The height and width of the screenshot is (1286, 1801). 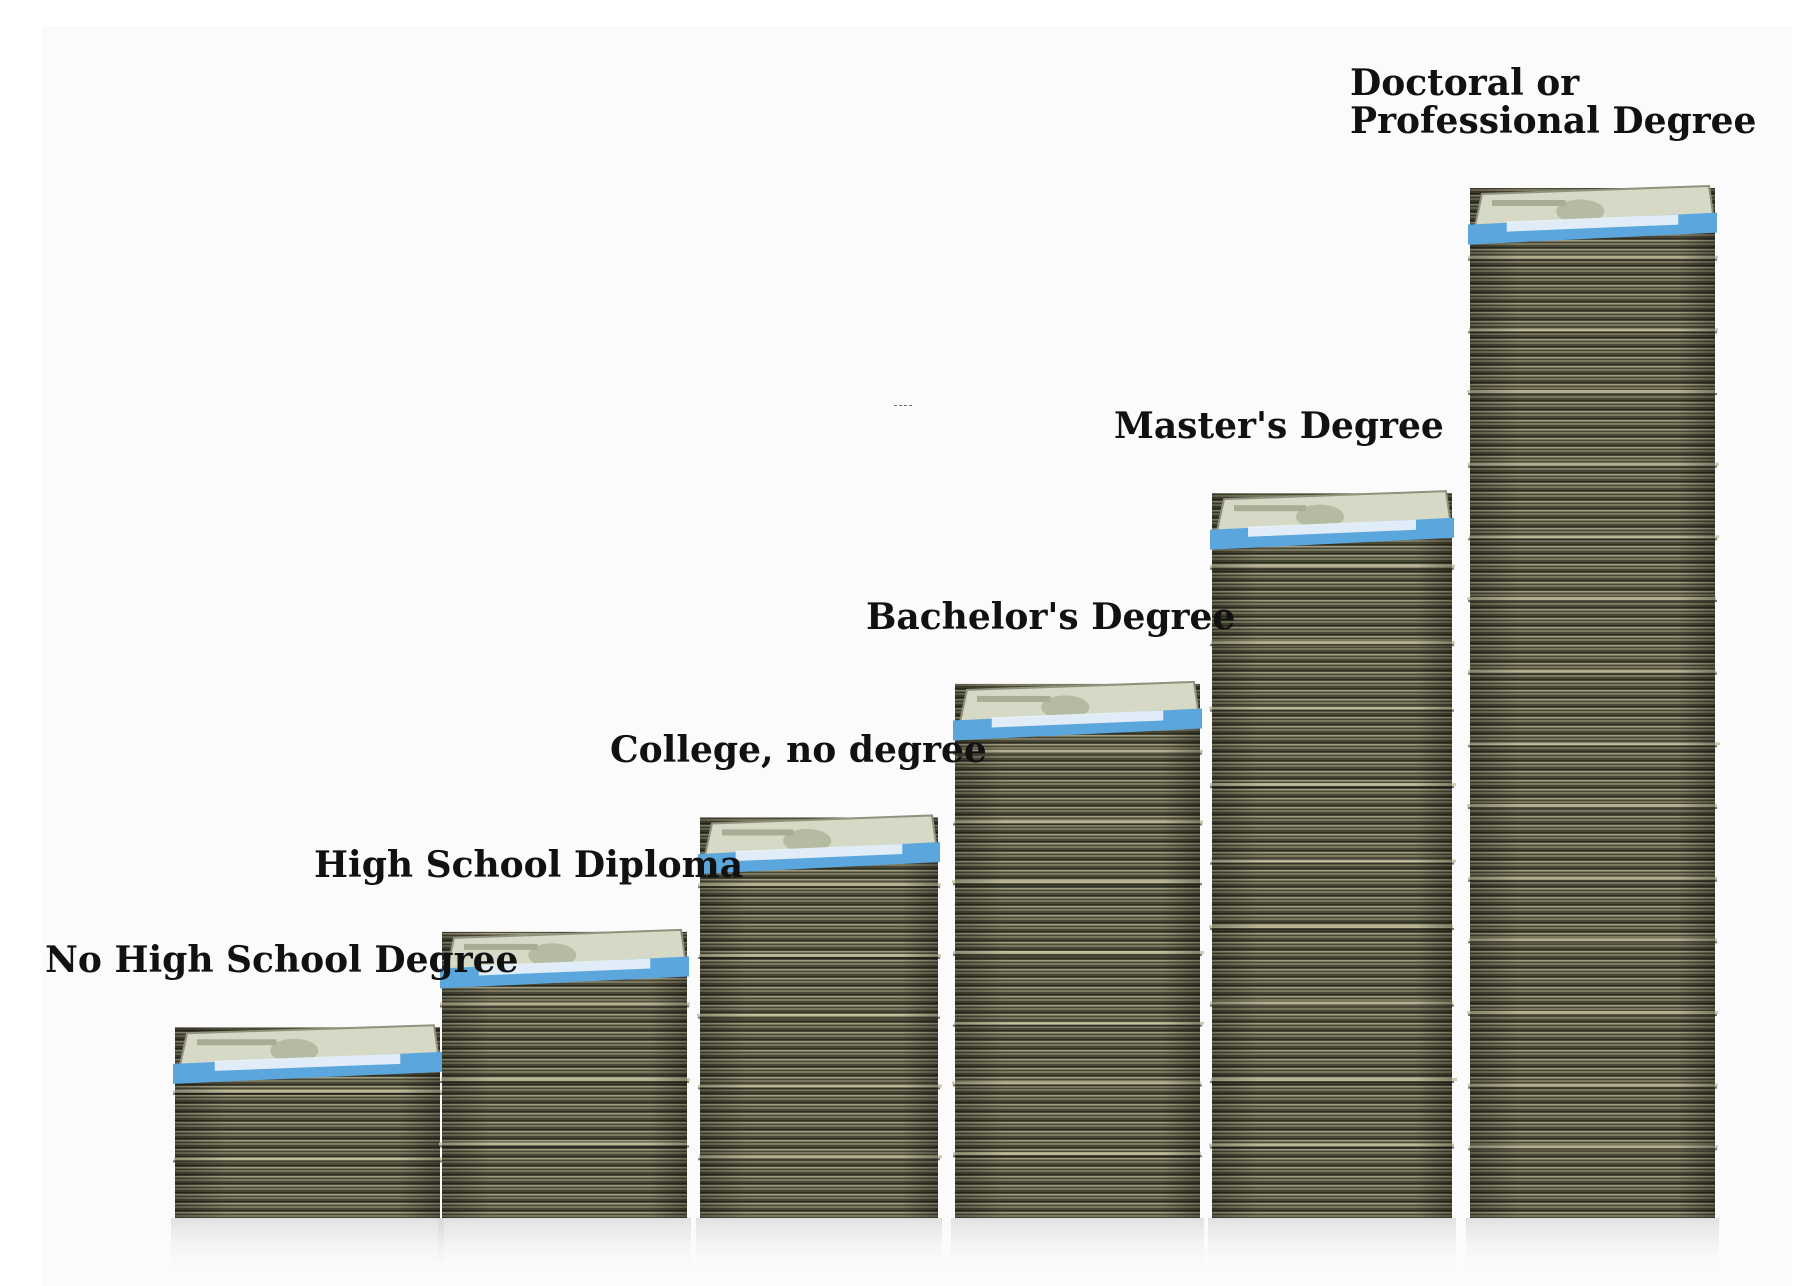 I want to click on category-label: College, no degree, so click(x=798, y=750).